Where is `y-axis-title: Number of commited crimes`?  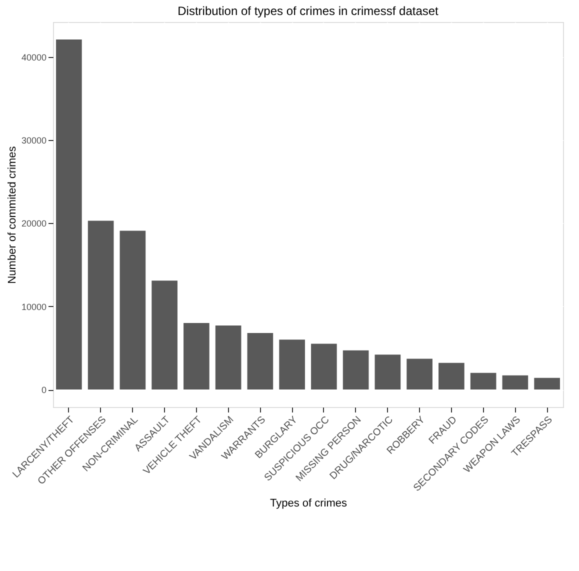
y-axis-title: Number of commited crimes is located at coordinates (12, 215).